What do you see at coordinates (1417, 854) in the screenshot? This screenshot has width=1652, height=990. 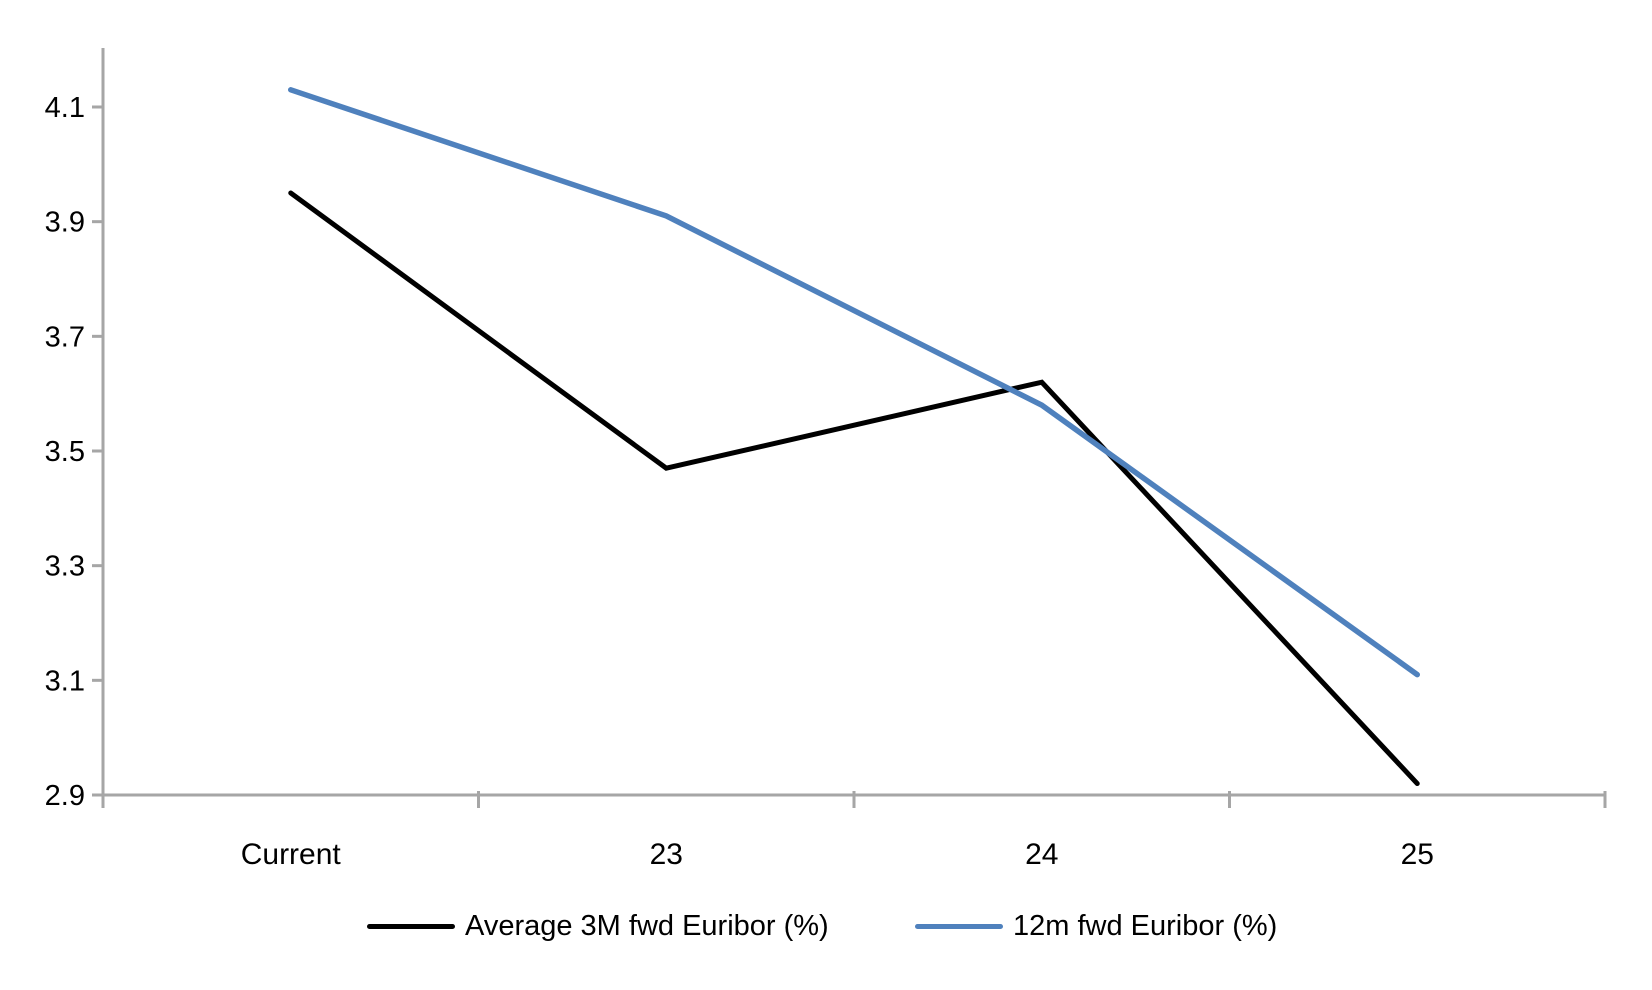 I see `x-category-label: 25` at bounding box center [1417, 854].